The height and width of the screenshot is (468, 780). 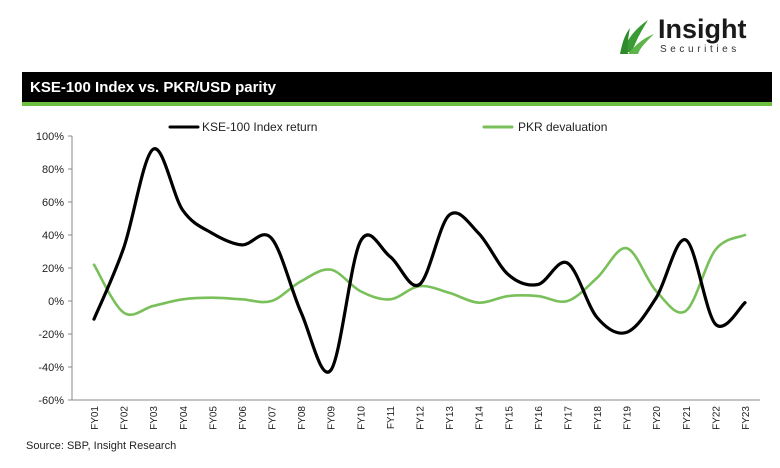 I want to click on chart-title-bar: KSE-100 Index vs. PKR/USD parity, so click(x=397, y=89).